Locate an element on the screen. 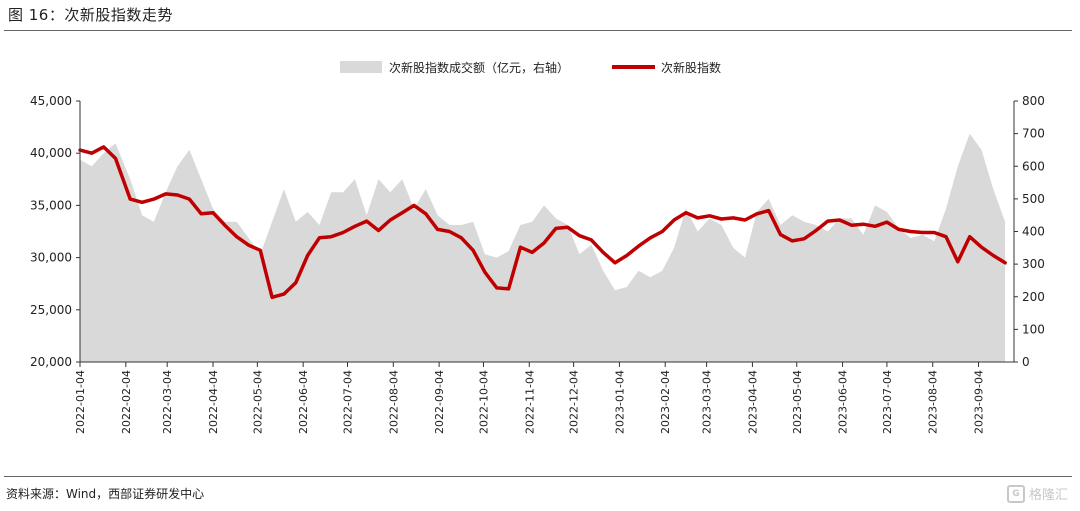 This screenshot has width=1080, height=511. watermark-text: 格隆汇 is located at coordinates (1048, 495).